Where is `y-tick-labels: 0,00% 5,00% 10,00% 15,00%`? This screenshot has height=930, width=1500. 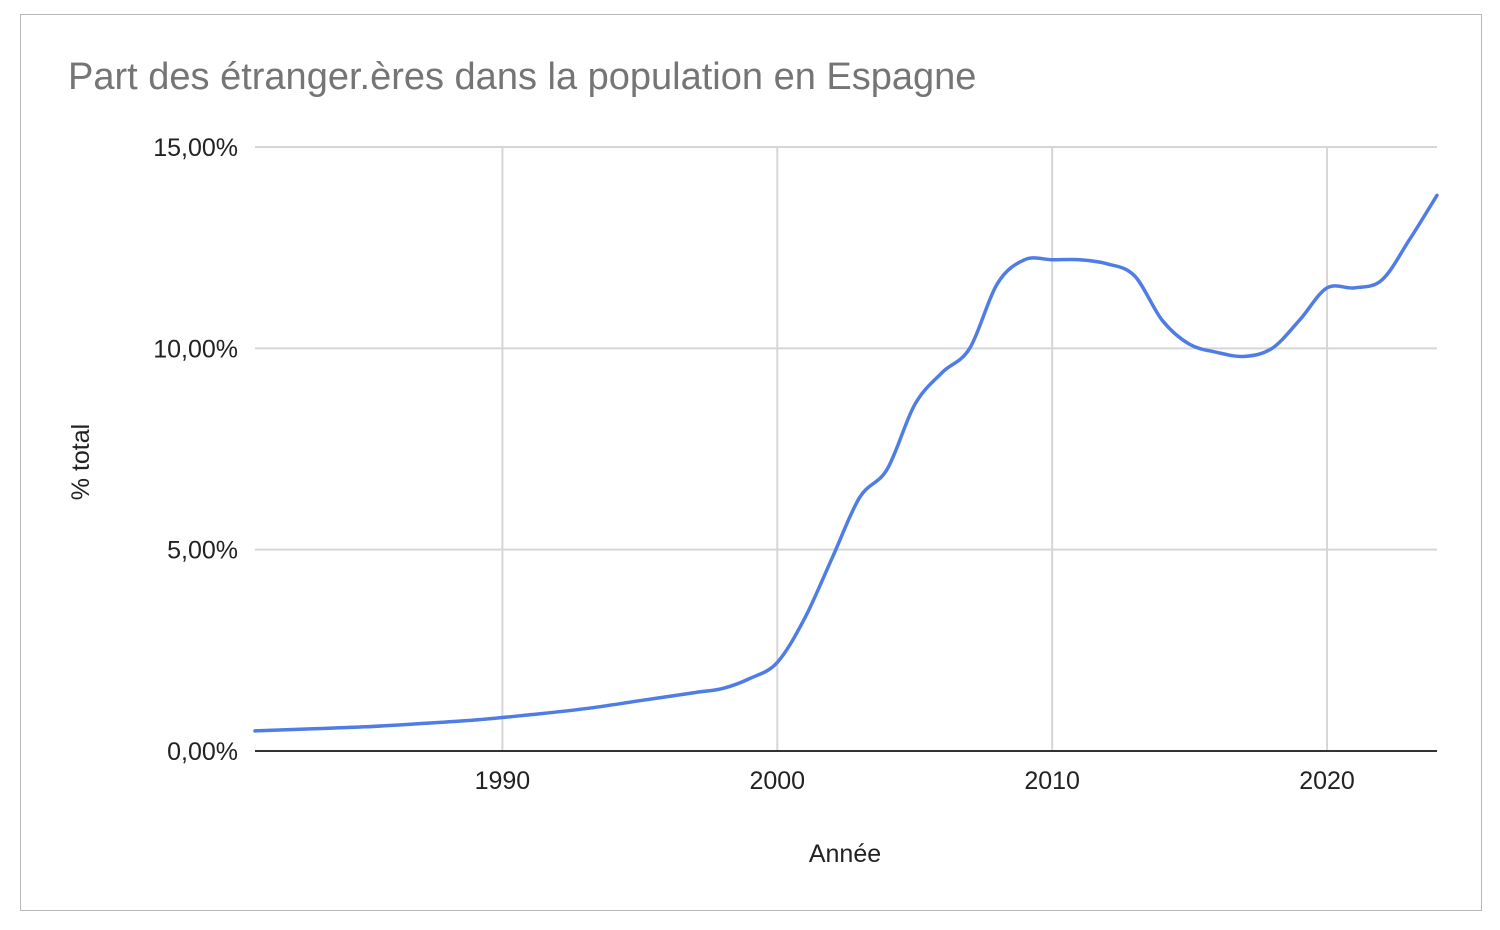
y-tick-labels: 0,00% 5,00% 10,00% 15,00% is located at coordinates (195, 450).